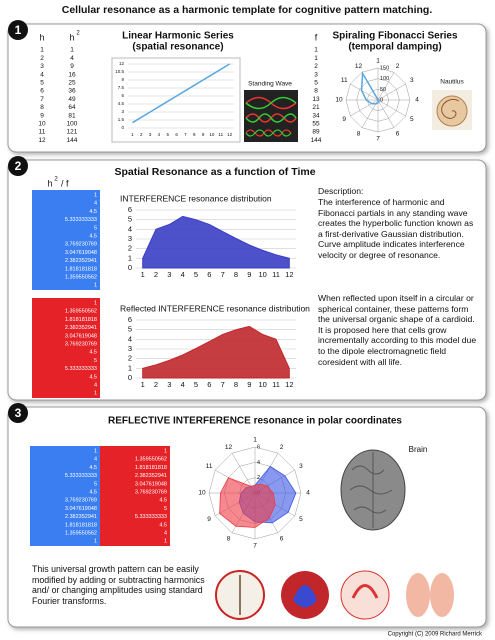 This screenshot has height=640, width=495. Describe the element at coordinates (122, 79) in the screenshot. I see `y-tick-label: 9` at that location.